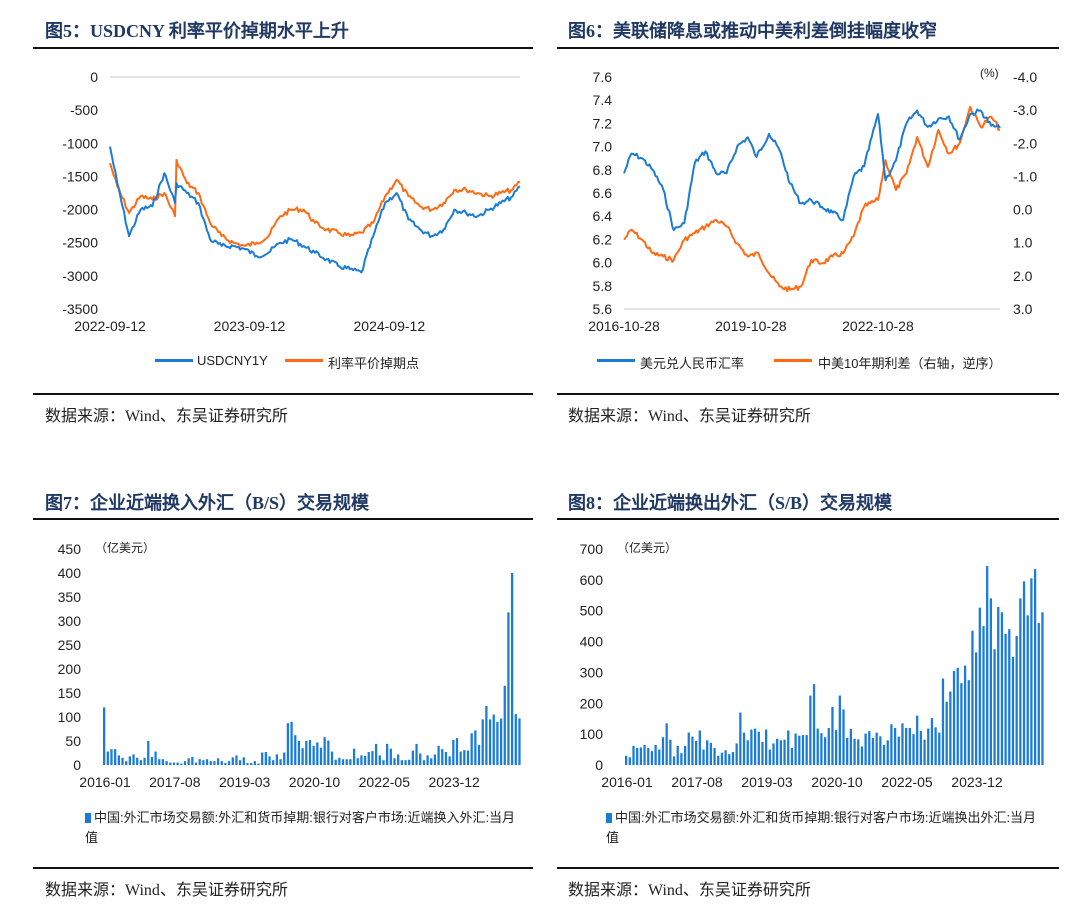 Image resolution: width=1080 pixels, height=913 pixels. Describe the element at coordinates (1025, 143) in the screenshot. I see `y2-tick-label: -2.0` at that location.